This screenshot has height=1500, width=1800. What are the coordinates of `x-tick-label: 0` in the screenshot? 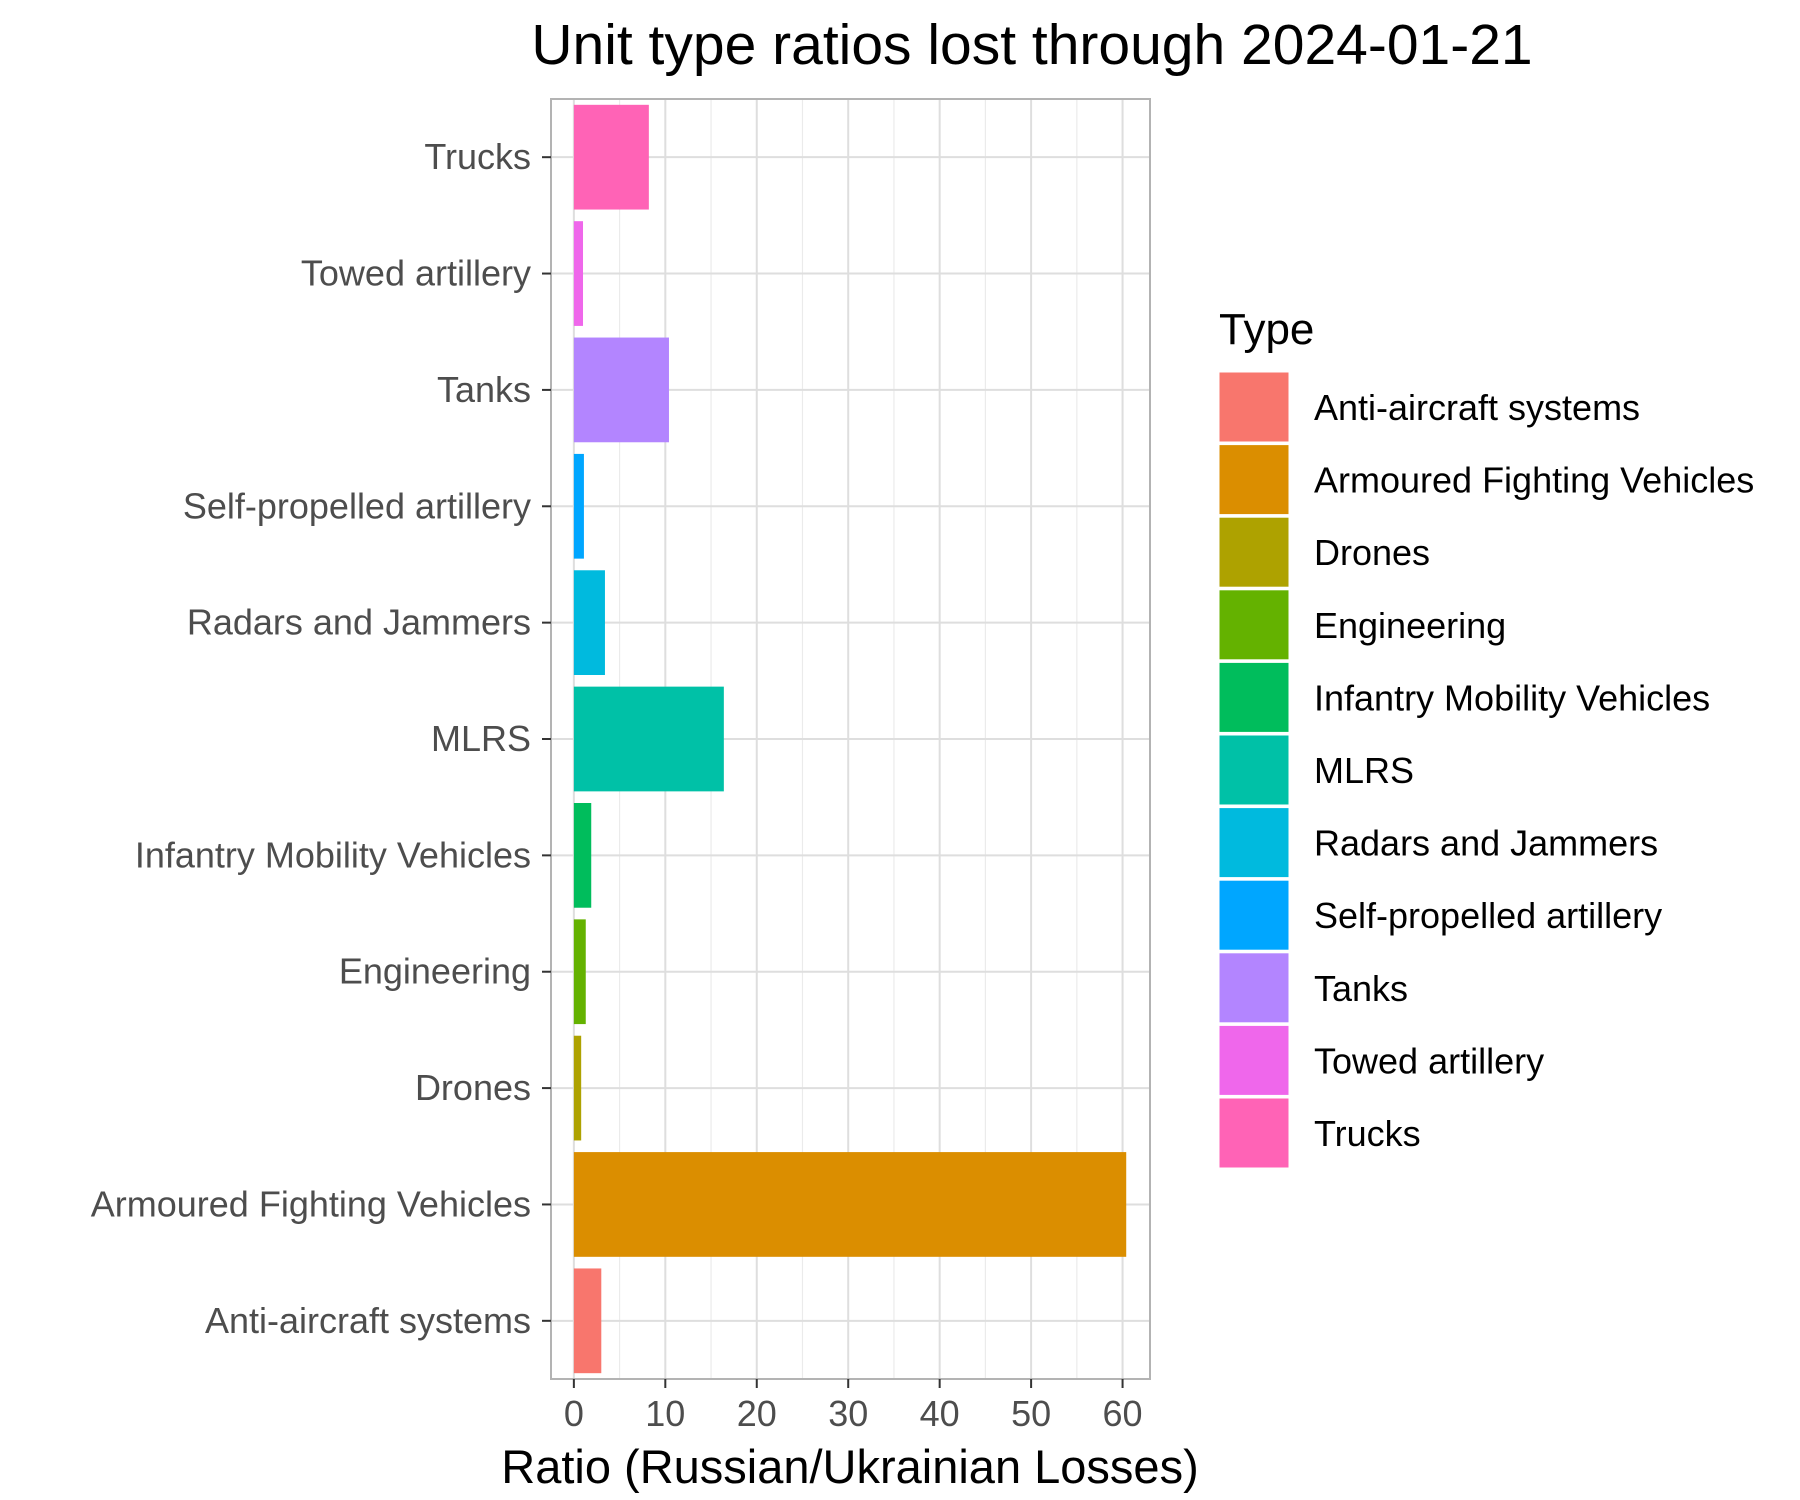 It's located at (574, 1413).